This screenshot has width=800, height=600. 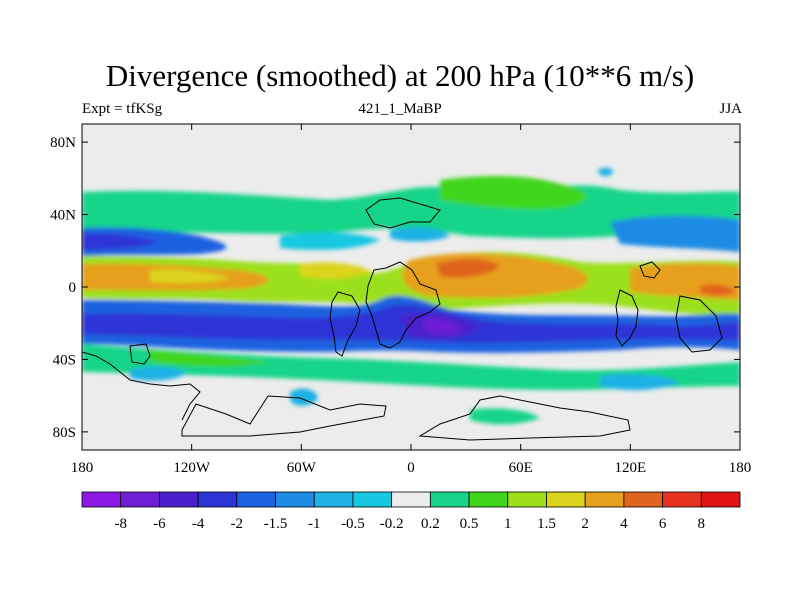 I want to click on colorbar-label: -2, so click(x=237, y=524).